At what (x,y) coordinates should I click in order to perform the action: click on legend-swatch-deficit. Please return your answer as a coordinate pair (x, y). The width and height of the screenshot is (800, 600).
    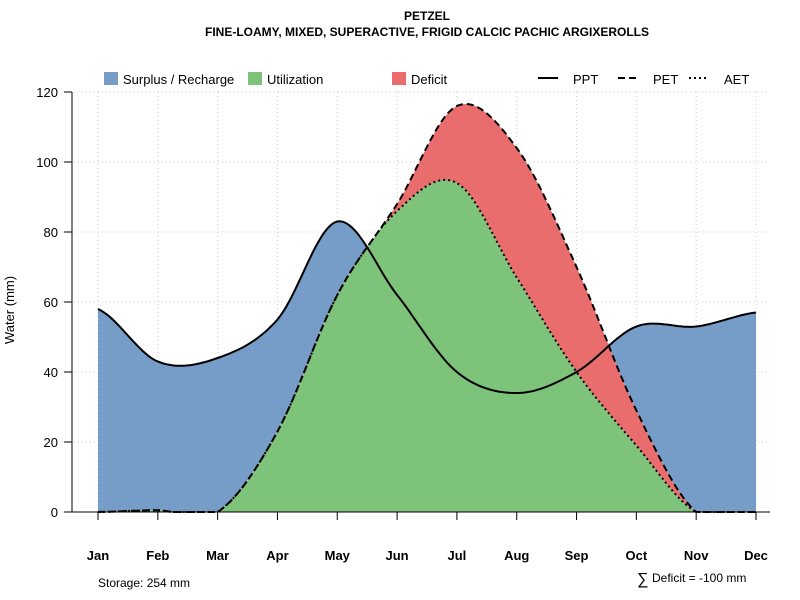
    Looking at the image, I should click on (399, 78).